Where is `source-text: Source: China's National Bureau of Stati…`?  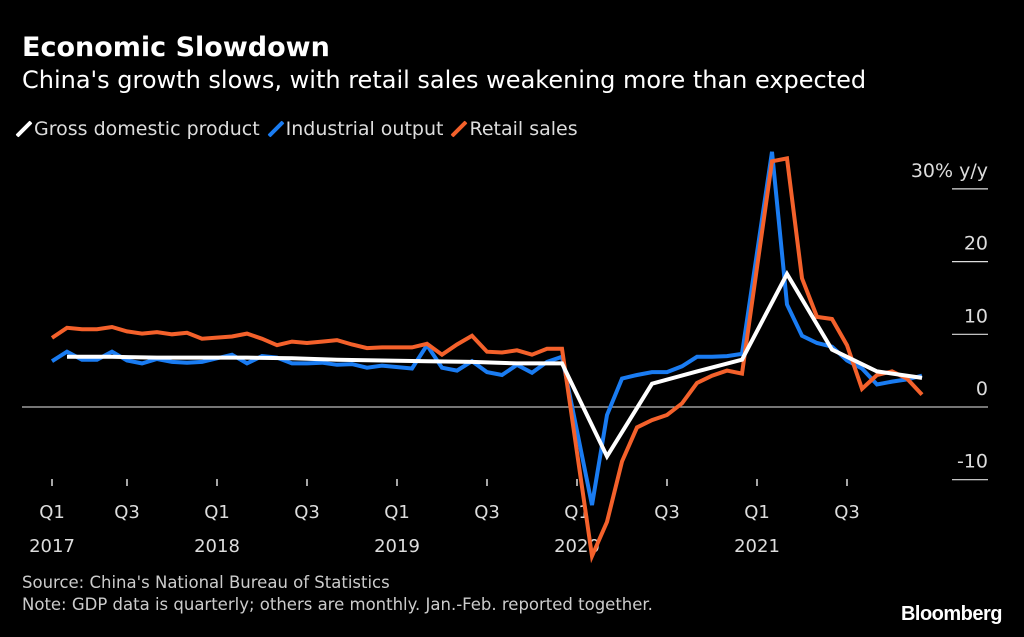 source-text: Source: China's National Bureau of Stati… is located at coordinates (206, 582).